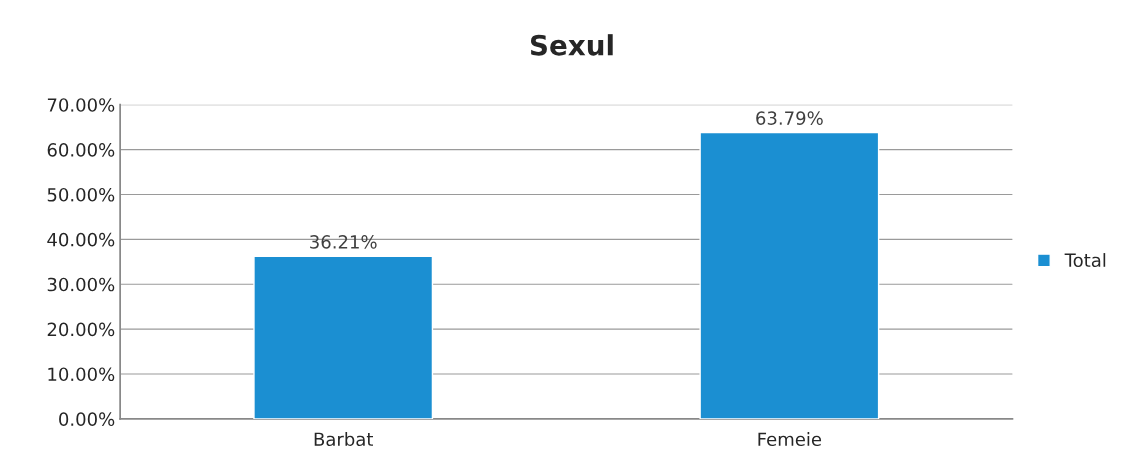 The width and height of the screenshot is (1144, 476). Describe the element at coordinates (1085, 260) in the screenshot. I see `legend-label: Total` at that location.